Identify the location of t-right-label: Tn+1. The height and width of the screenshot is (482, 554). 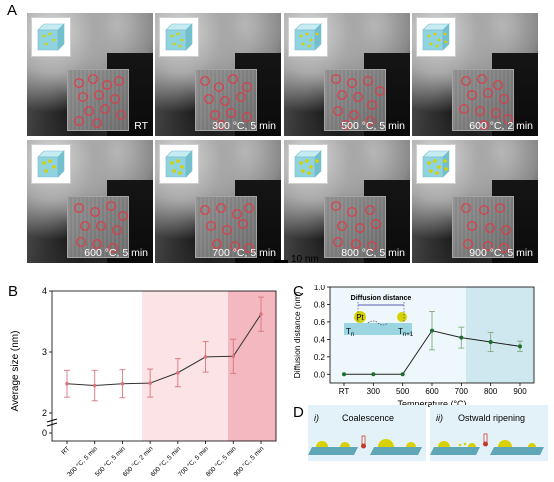
(406, 332).